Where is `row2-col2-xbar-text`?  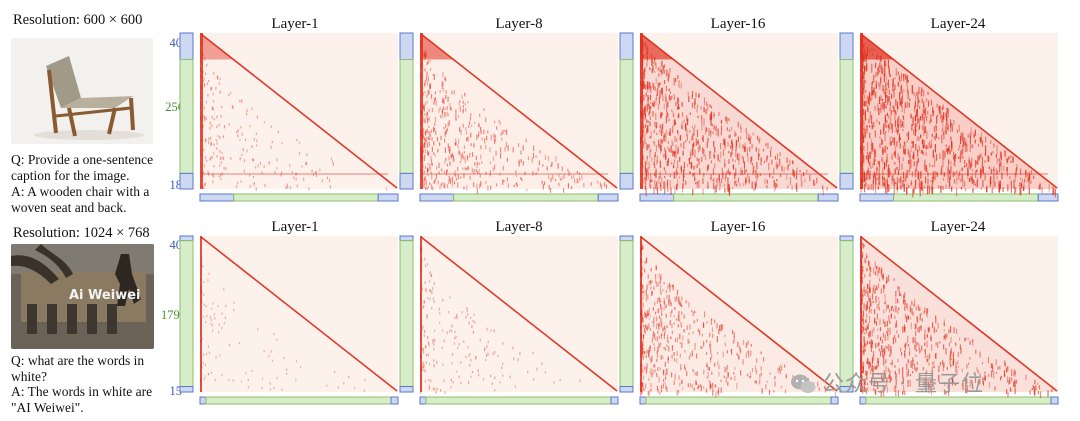 row2-col2-xbar-text is located at coordinates (614, 400).